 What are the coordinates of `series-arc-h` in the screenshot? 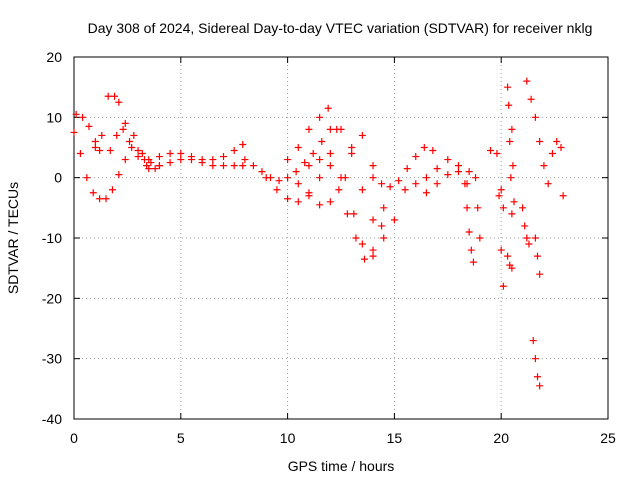 It's located at (346, 177).